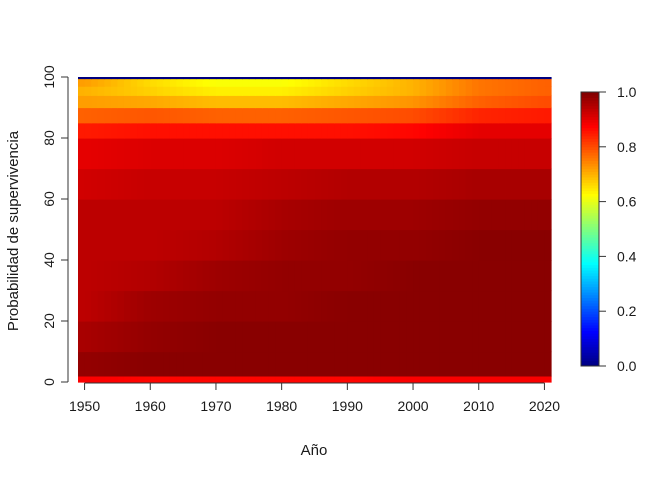 This screenshot has height=480, width=672. What do you see at coordinates (314, 450) in the screenshot?
I see `x-axis-title: Año` at bounding box center [314, 450].